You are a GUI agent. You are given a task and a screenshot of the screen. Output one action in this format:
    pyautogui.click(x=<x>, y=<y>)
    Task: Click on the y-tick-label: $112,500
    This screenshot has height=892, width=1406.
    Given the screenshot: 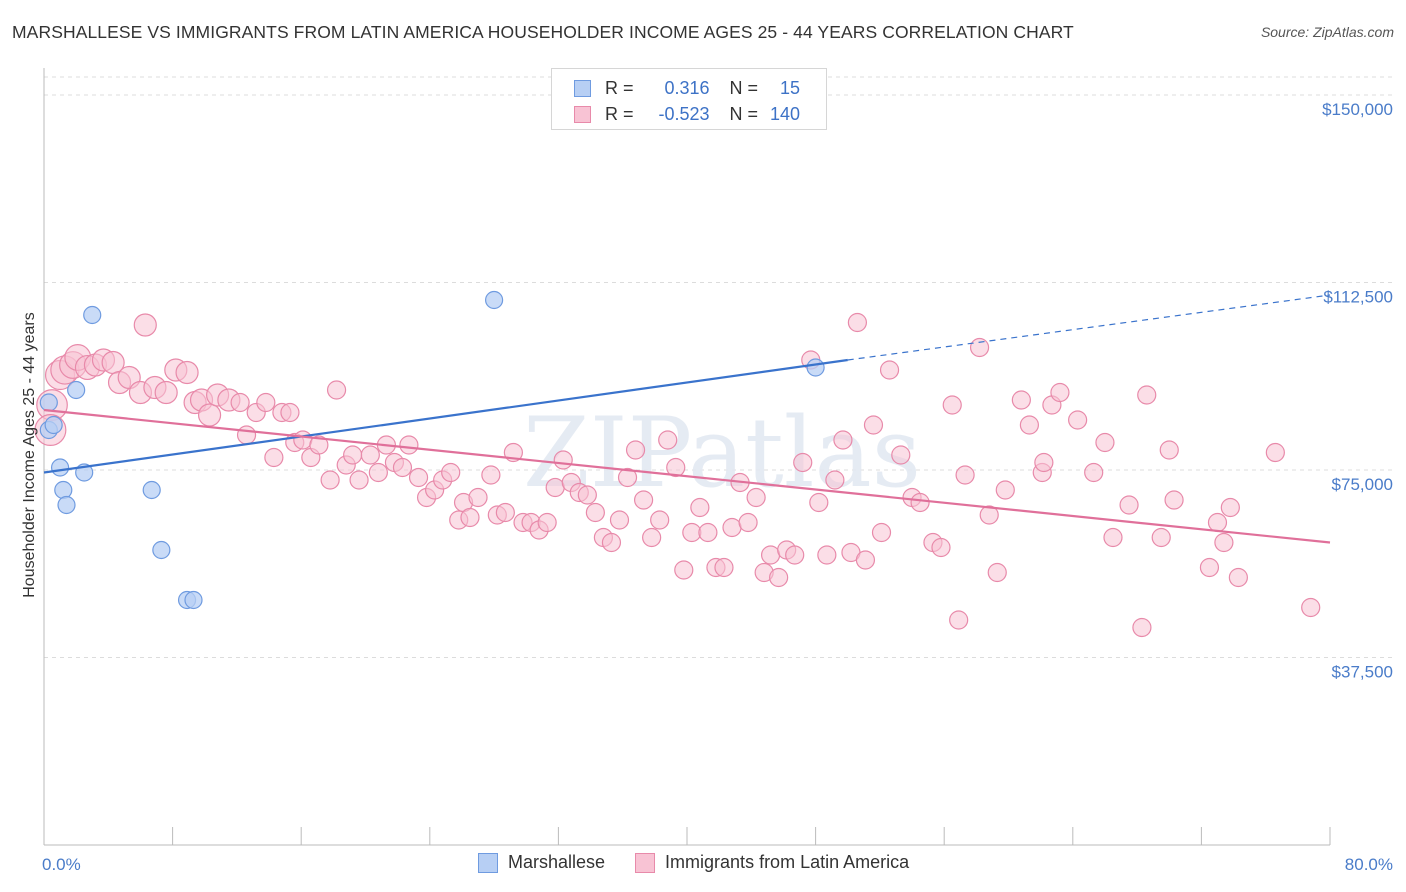 What is the action you would take?
    pyautogui.click(x=1358, y=297)
    